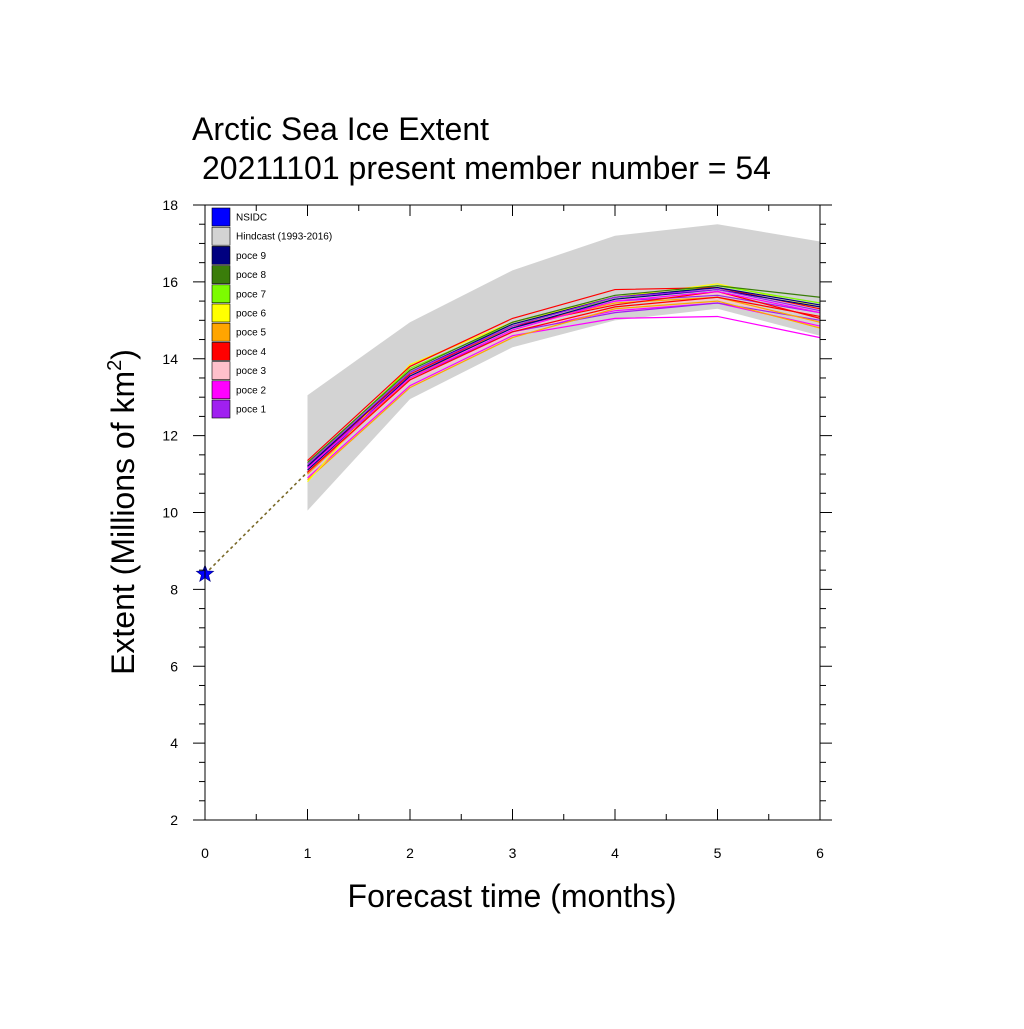 Image resolution: width=1024 pixels, height=1029 pixels. I want to click on y-tick-label: 14, so click(170, 359).